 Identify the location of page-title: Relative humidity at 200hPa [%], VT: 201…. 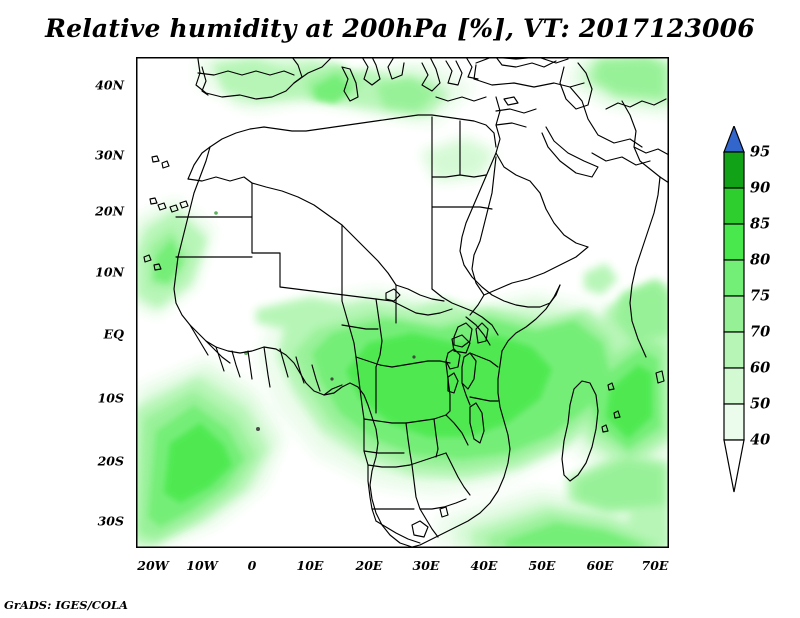
(400, 28).